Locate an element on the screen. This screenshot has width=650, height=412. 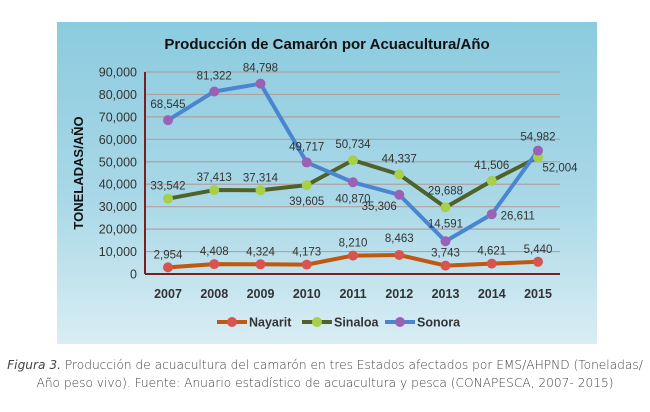
data-label: 35,306 is located at coordinates (379, 207).